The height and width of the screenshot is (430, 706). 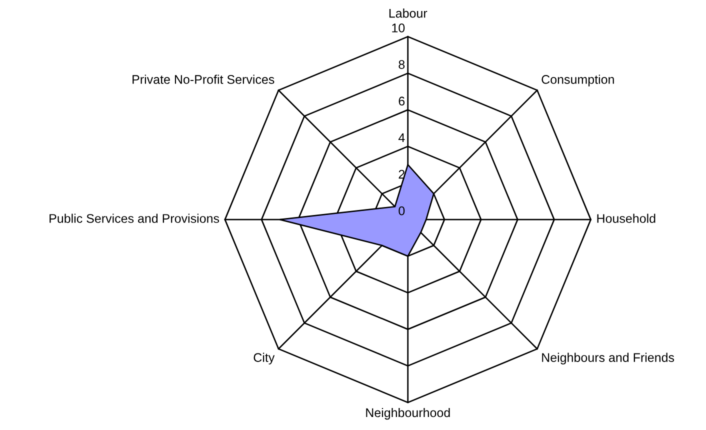 I want to click on spoke-label: Private No-Profit Services, so click(x=203, y=79).